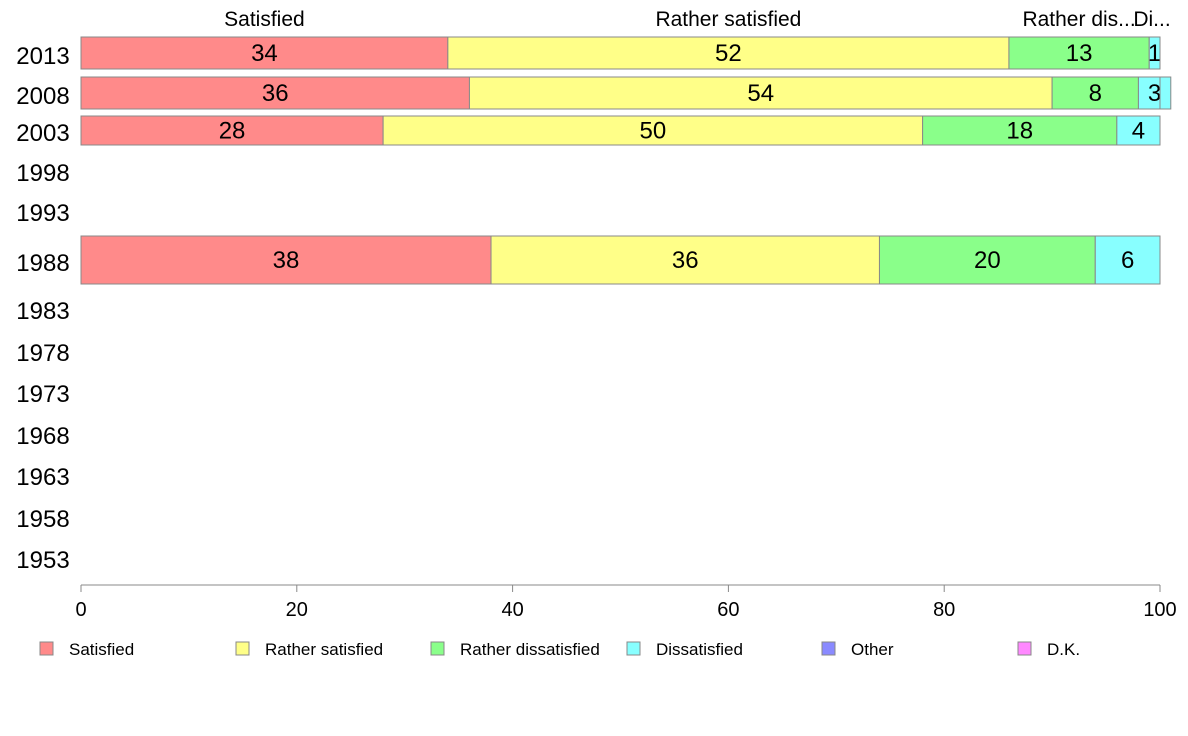  I want to click on data-label: 13, so click(1079, 53).